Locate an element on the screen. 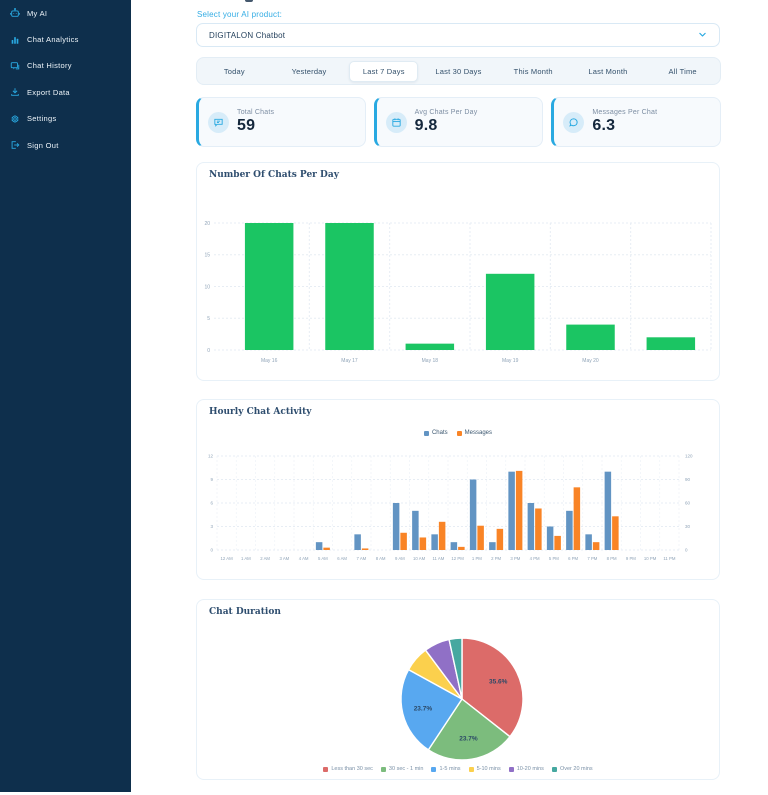  stat-label: Total Chats is located at coordinates (256, 112).